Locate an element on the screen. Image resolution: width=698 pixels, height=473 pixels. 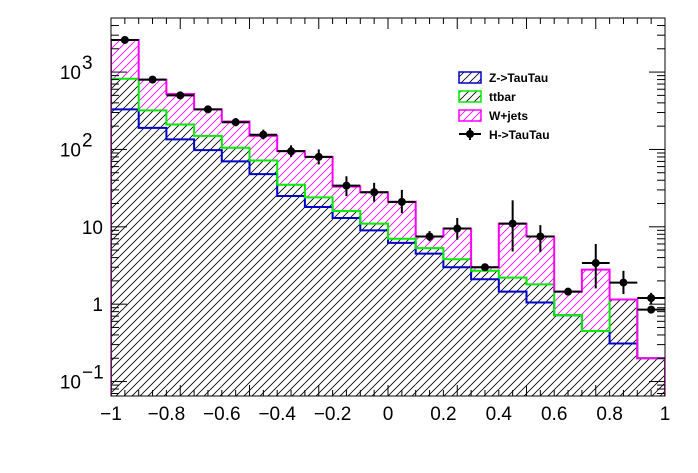
x-tick-label: 0.2 is located at coordinates (443, 414).